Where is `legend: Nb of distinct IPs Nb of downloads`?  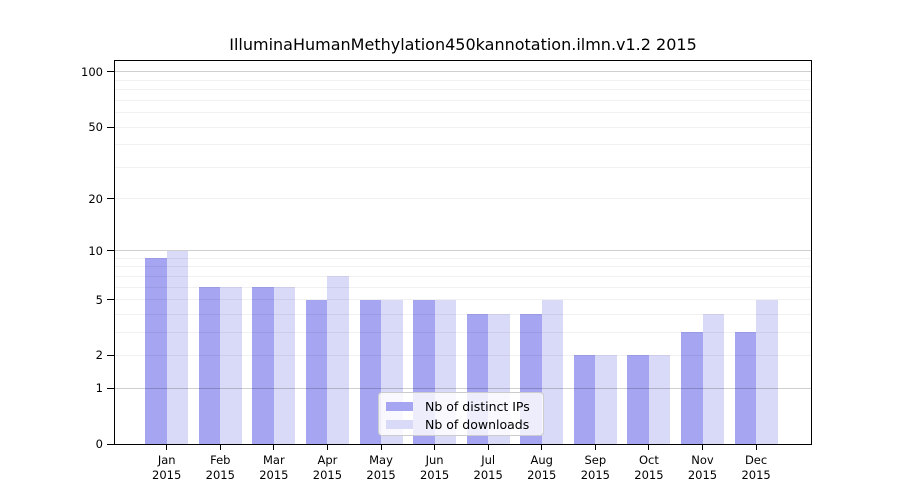 legend: Nb of distinct IPs Nb of downloads is located at coordinates (461, 414).